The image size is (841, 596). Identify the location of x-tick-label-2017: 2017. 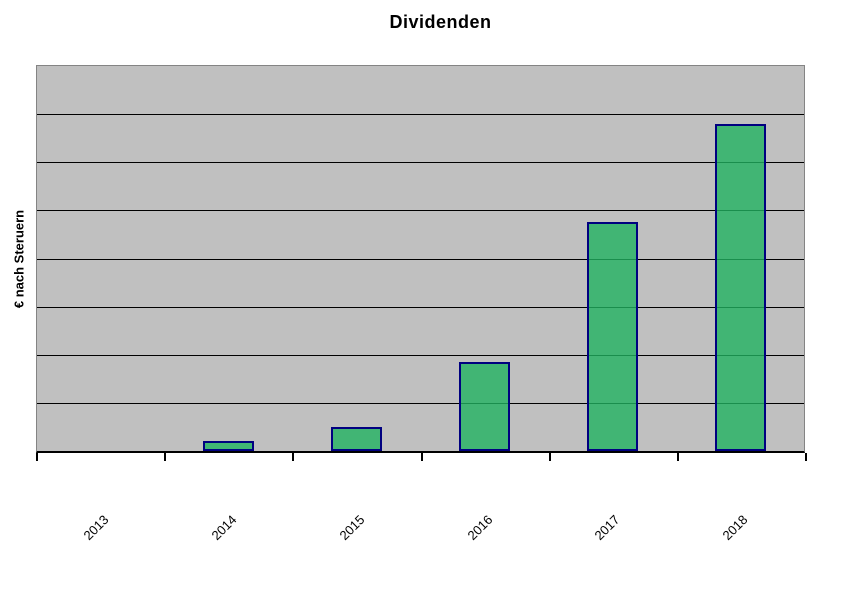
(607, 528).